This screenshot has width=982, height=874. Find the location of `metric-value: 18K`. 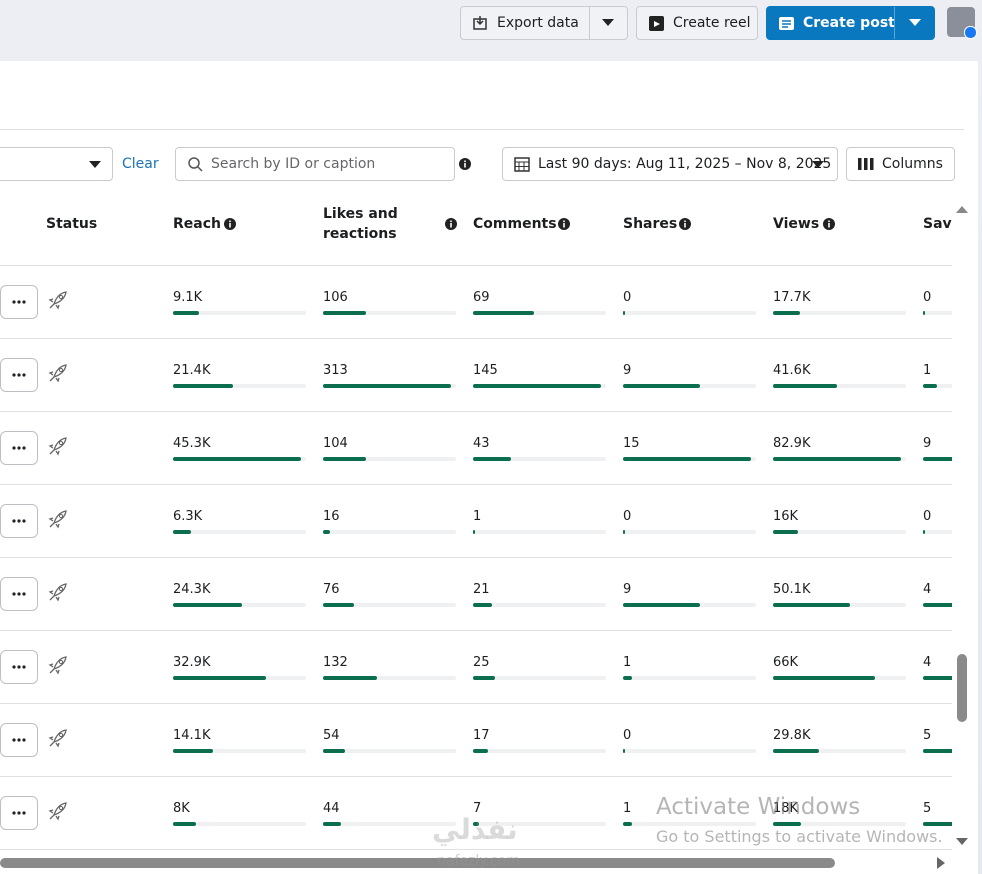

metric-value: 18K is located at coordinates (786, 808).